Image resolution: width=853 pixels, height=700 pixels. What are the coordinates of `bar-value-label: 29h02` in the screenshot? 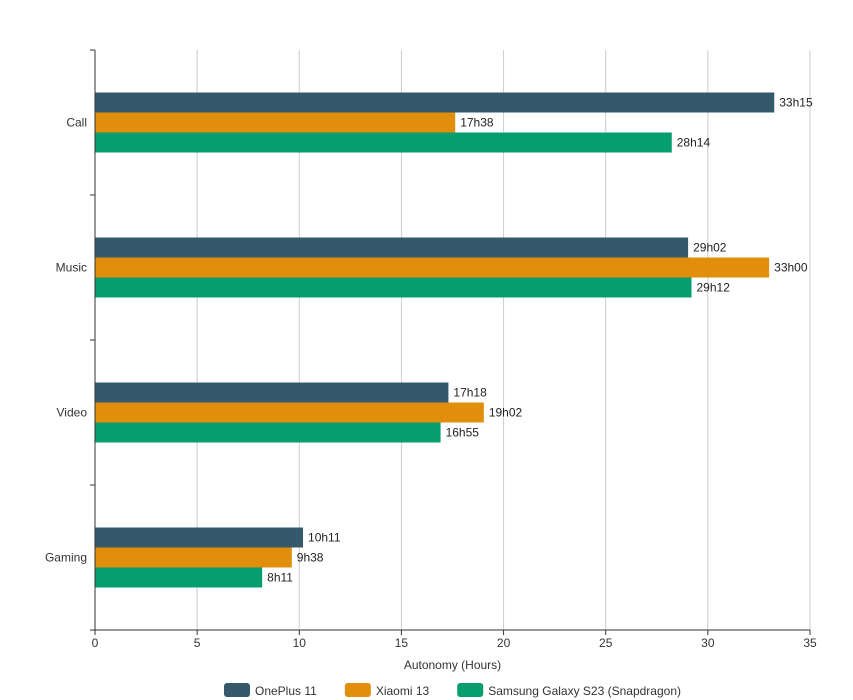 It's located at (710, 248).